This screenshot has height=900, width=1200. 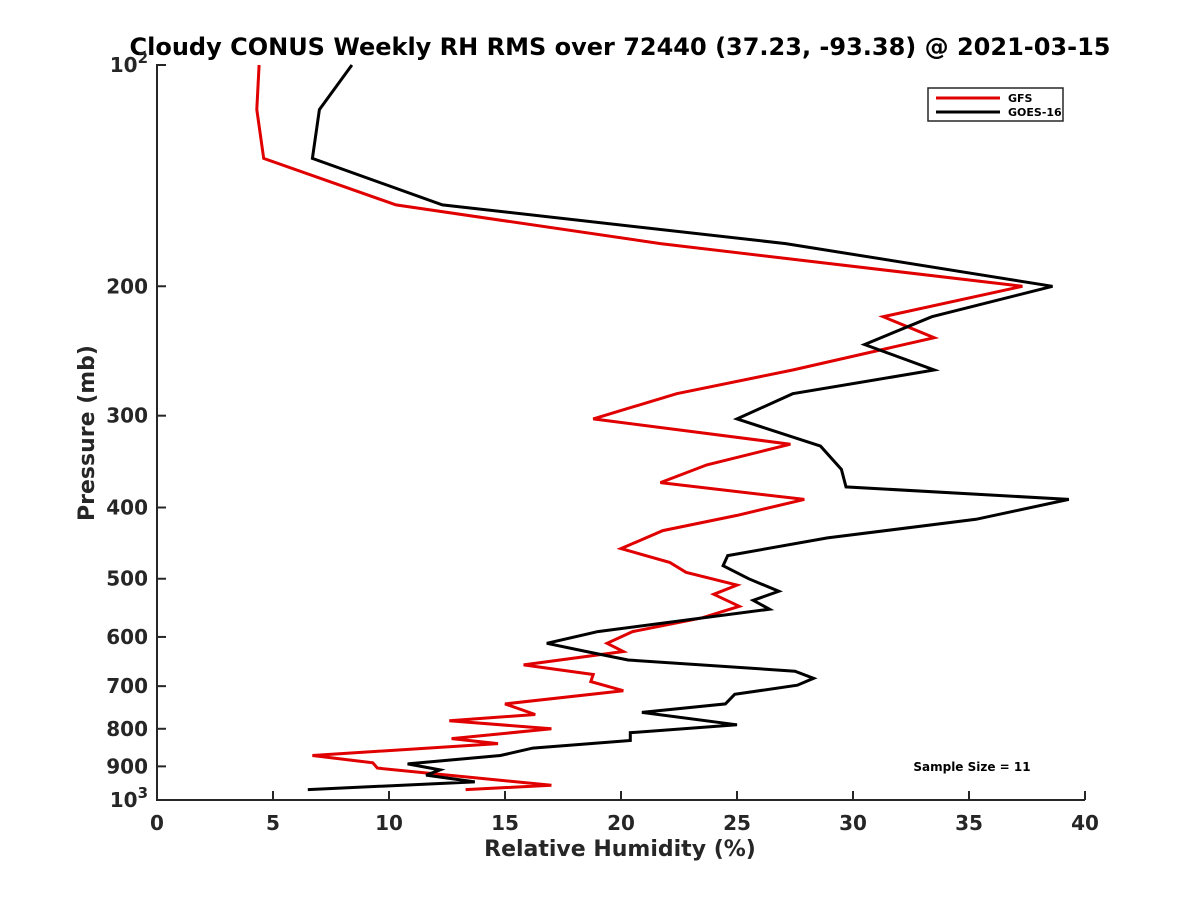 I want to click on x-tick-label: 40, so click(x=1085, y=823).